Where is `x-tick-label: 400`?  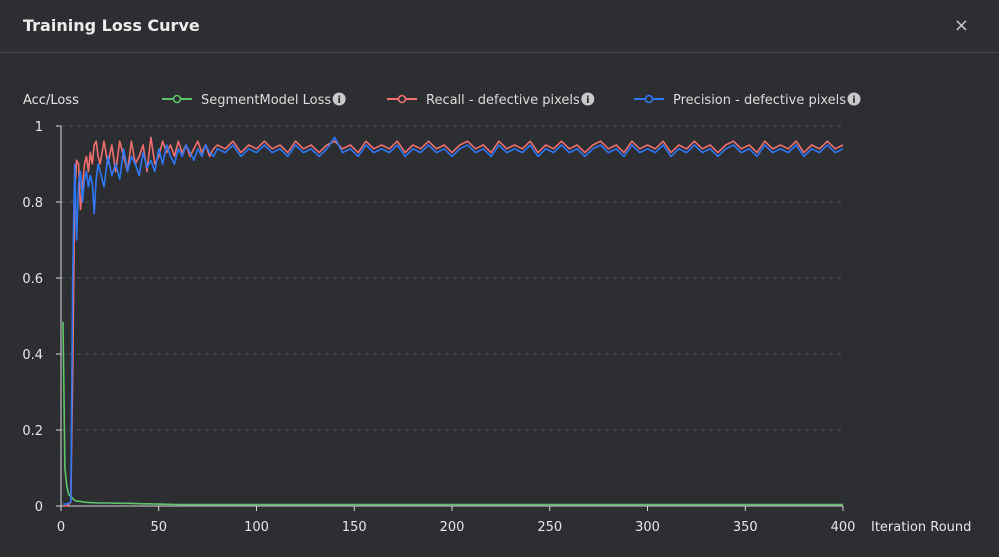
x-tick-label: 400 is located at coordinates (843, 527).